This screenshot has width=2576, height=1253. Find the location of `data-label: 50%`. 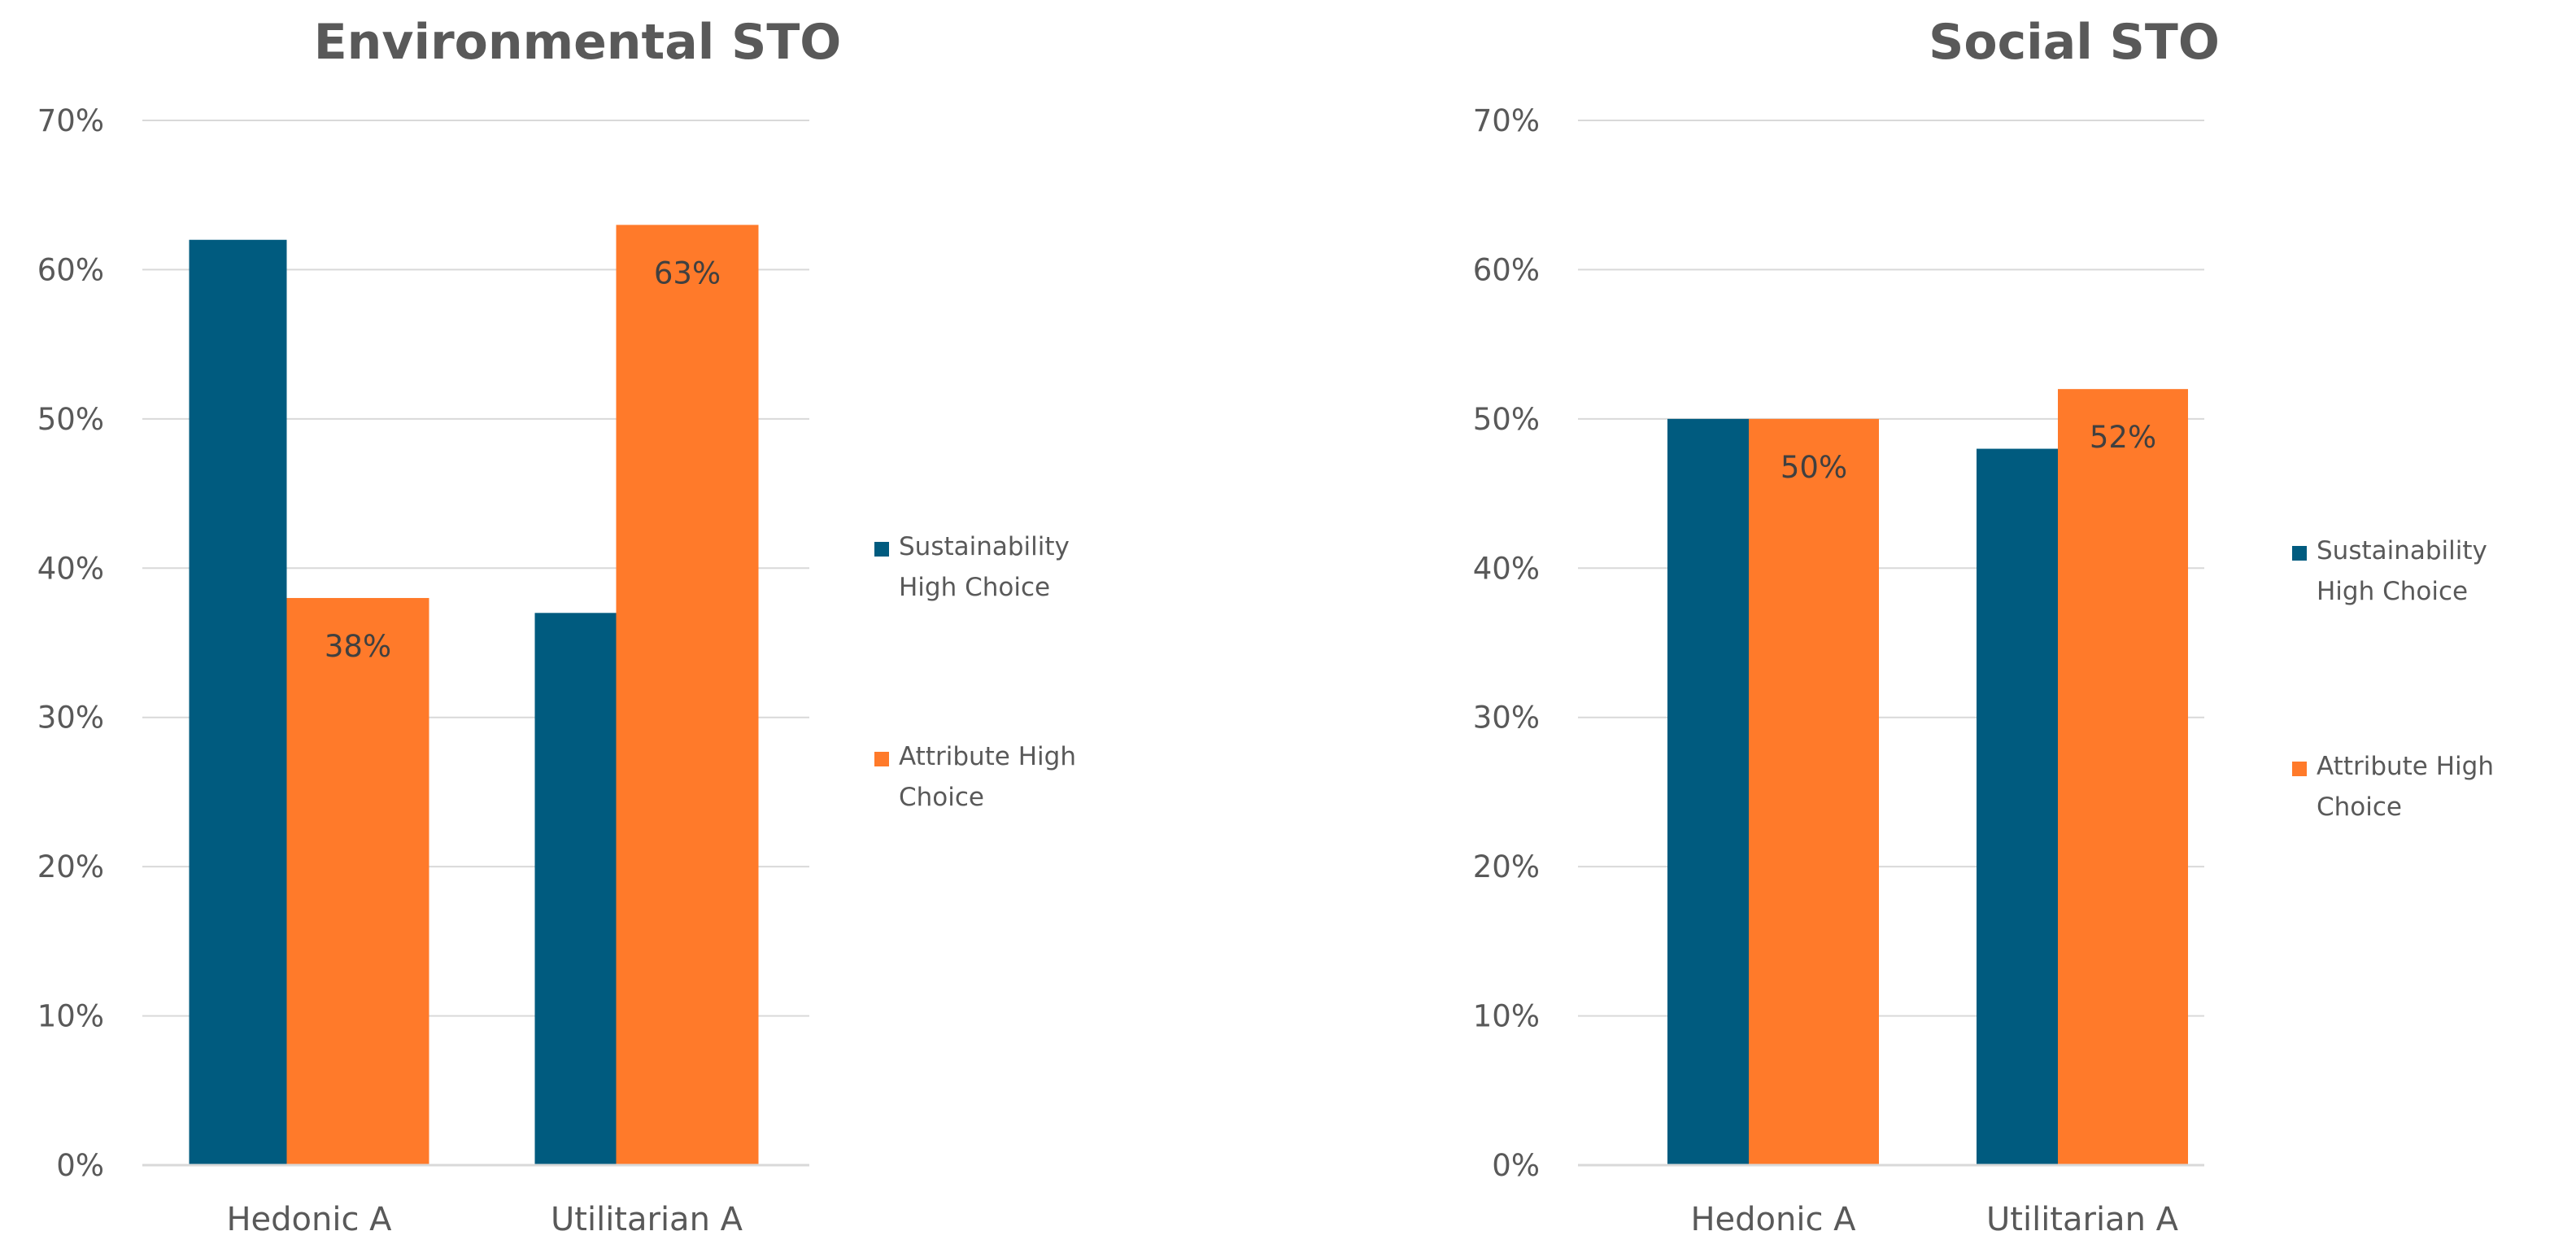

data-label: 50% is located at coordinates (1814, 467).